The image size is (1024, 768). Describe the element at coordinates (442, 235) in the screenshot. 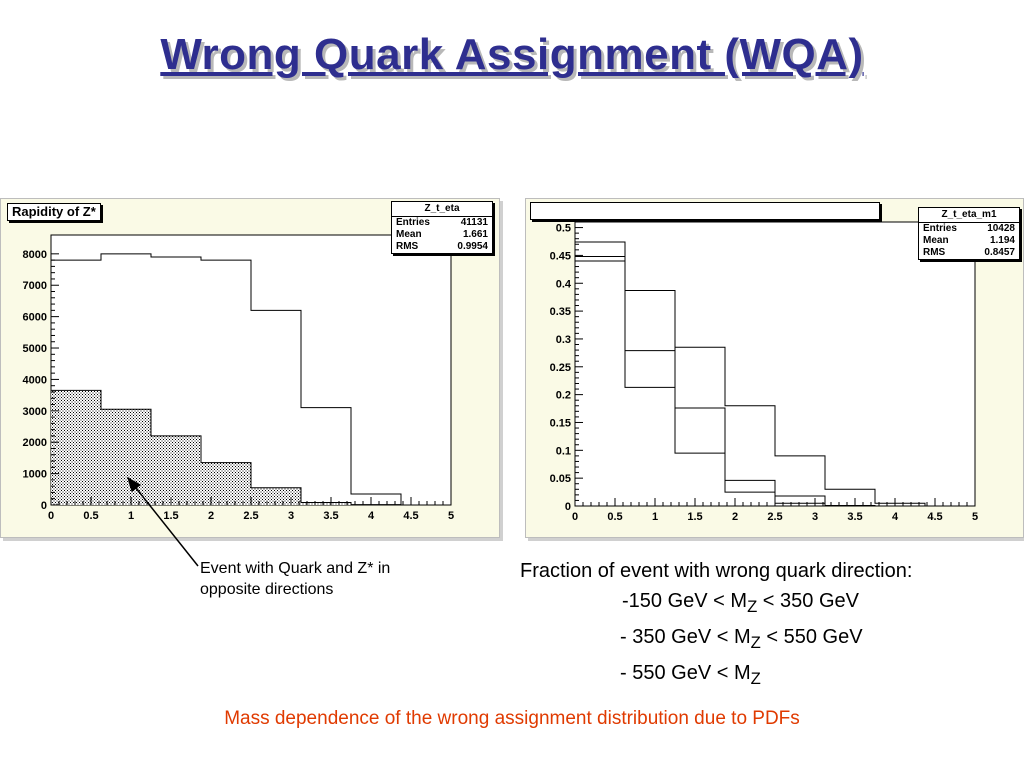

I see `stats-row-mean: Mean 1.661` at that location.